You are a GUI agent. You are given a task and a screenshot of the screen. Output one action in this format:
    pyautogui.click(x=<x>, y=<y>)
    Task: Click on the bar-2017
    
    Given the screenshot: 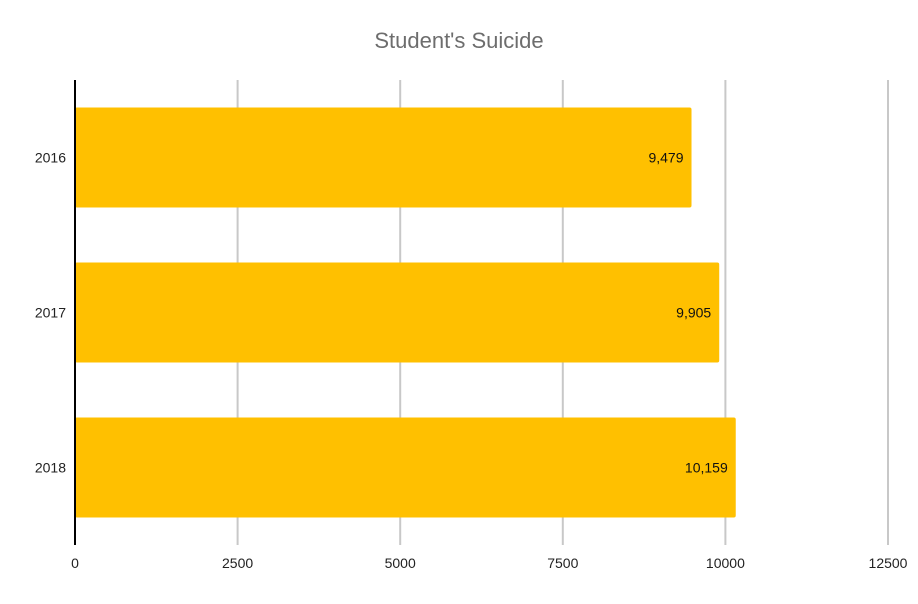 What is the action you would take?
    pyautogui.click(x=397, y=312)
    